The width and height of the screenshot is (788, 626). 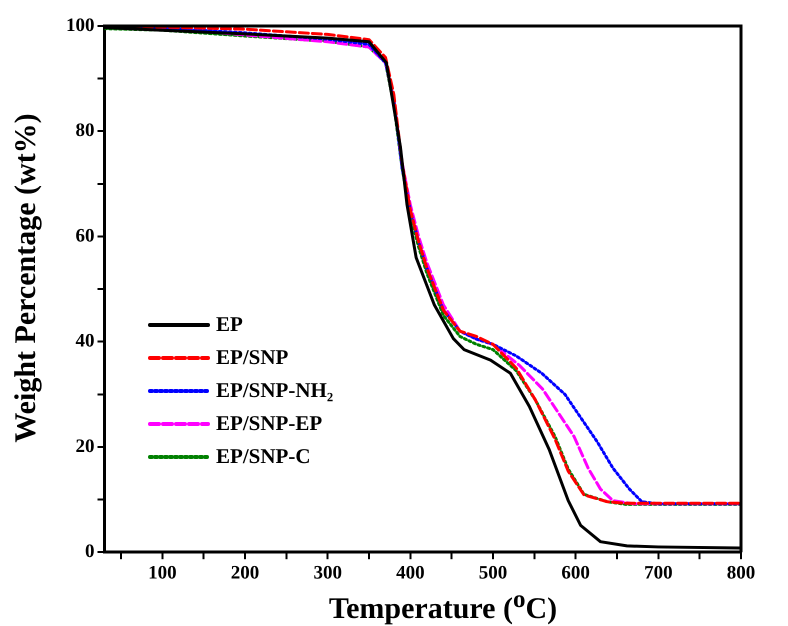 What do you see at coordinates (493, 573) in the screenshot?
I see `x-tick-label: 500` at bounding box center [493, 573].